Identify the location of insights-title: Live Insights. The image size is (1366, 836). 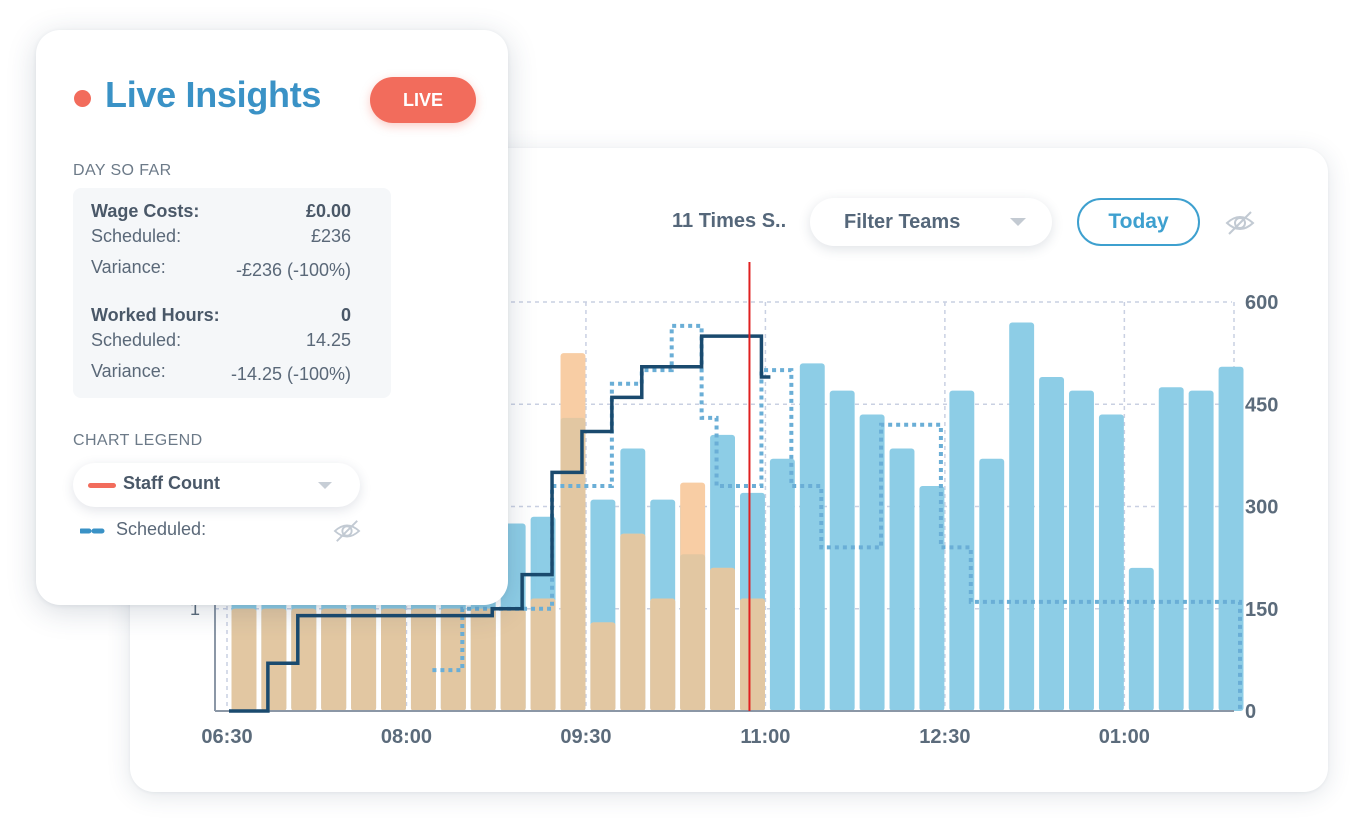
(213, 94).